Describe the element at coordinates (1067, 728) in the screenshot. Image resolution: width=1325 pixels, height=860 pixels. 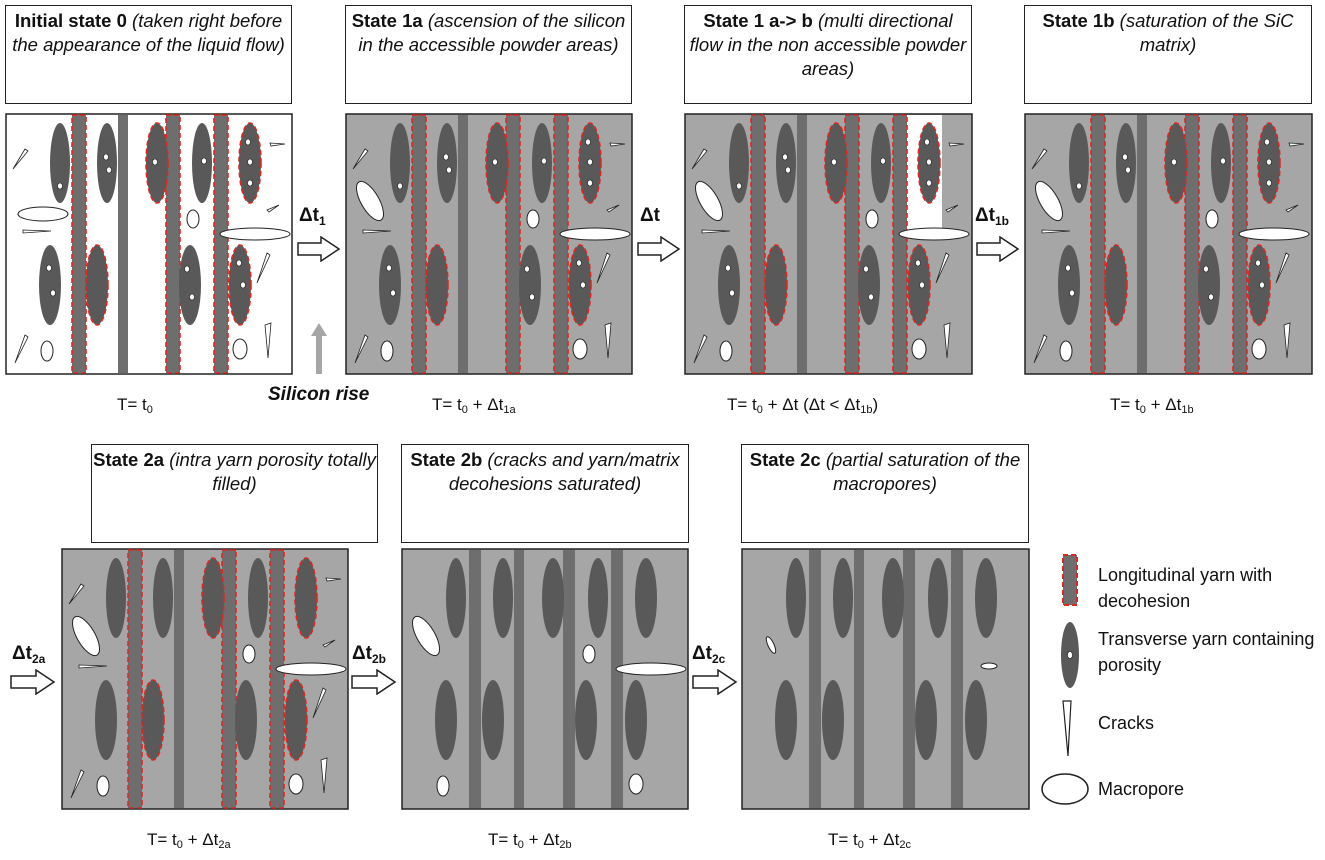
I see `crack-icon` at that location.